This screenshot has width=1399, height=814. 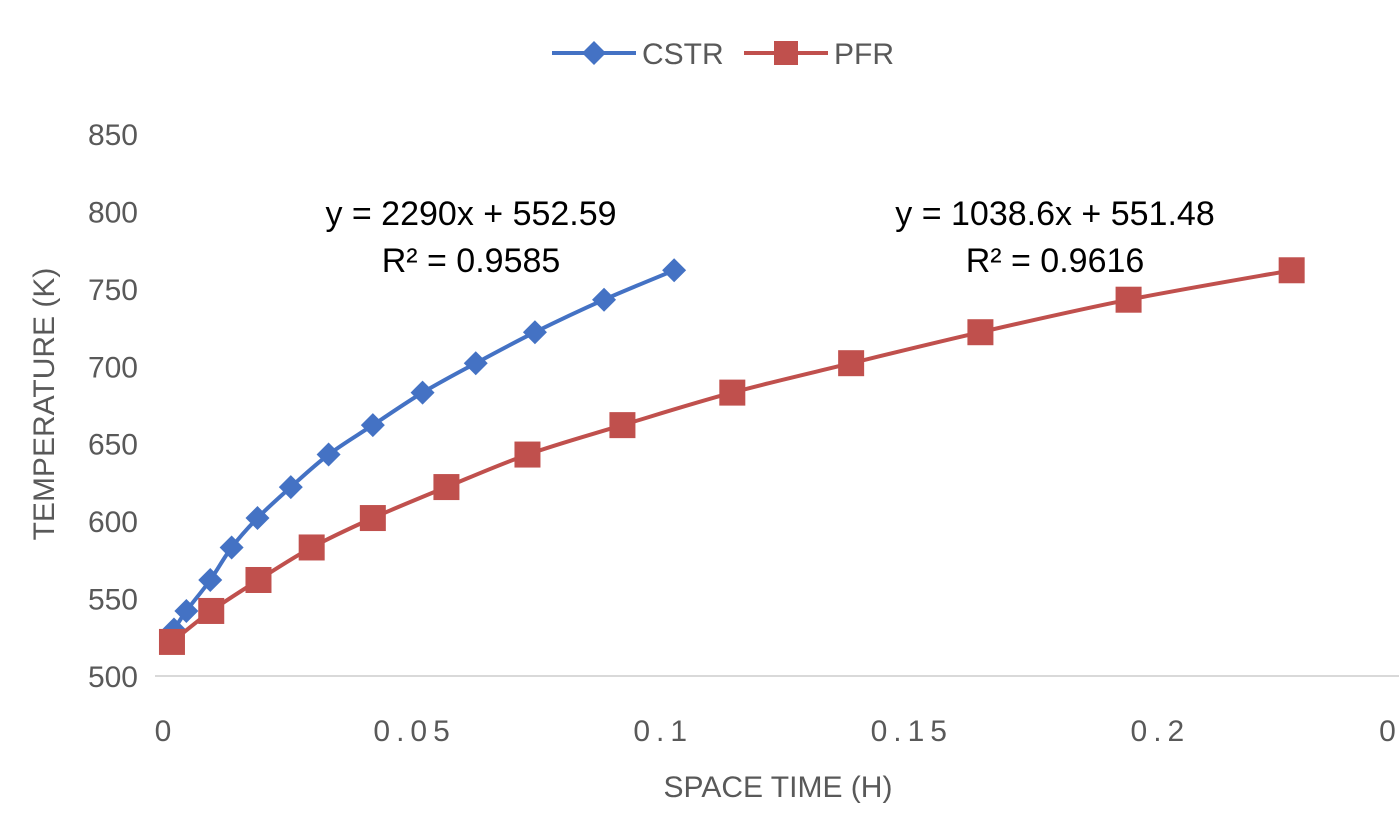 I want to click on legend-cstr-label: CSTR, so click(x=683, y=54).